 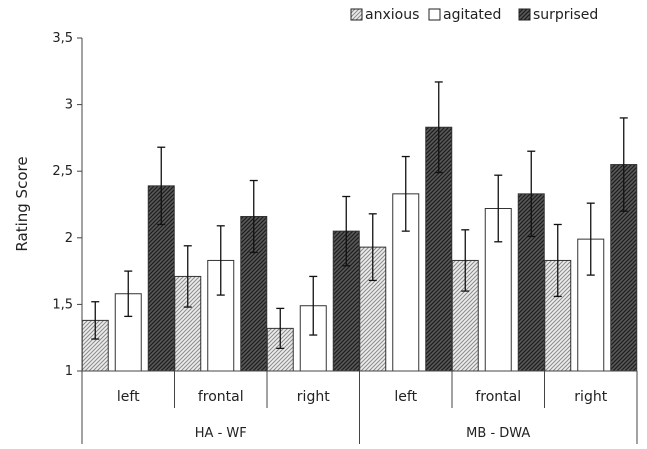 I want to click on y-tick-label: 2,5, so click(x=62, y=171).